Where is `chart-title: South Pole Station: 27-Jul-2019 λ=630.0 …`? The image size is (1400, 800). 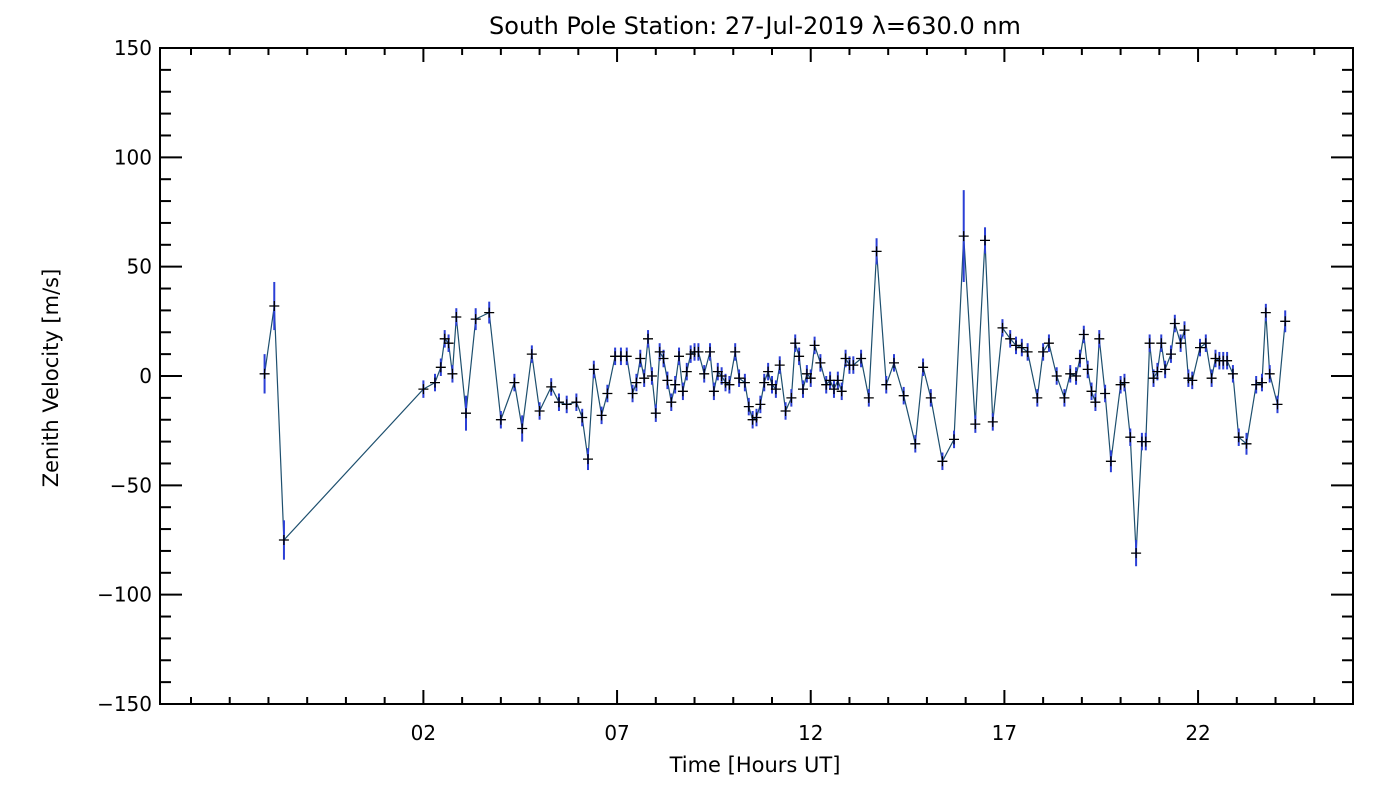 chart-title: South Pole Station: 27-Jul-2019 λ=630.0 … is located at coordinates (755, 26).